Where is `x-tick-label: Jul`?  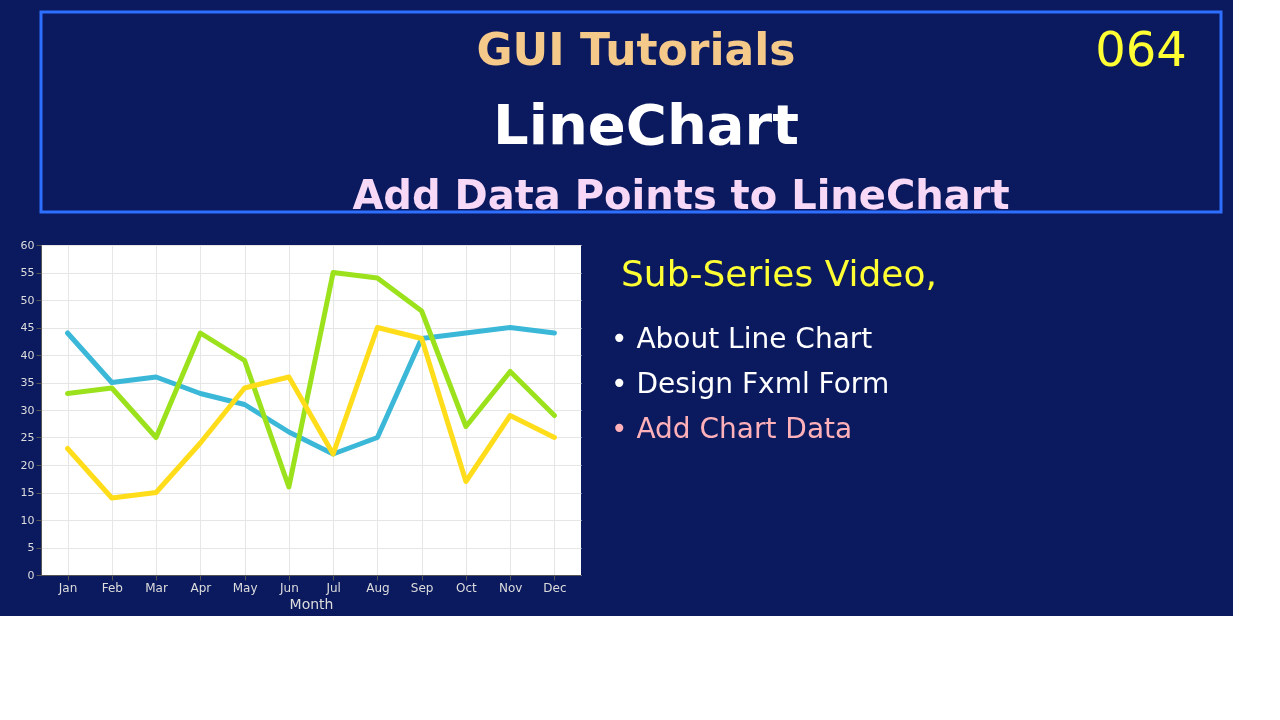
x-tick-label: Jul is located at coordinates (333, 587).